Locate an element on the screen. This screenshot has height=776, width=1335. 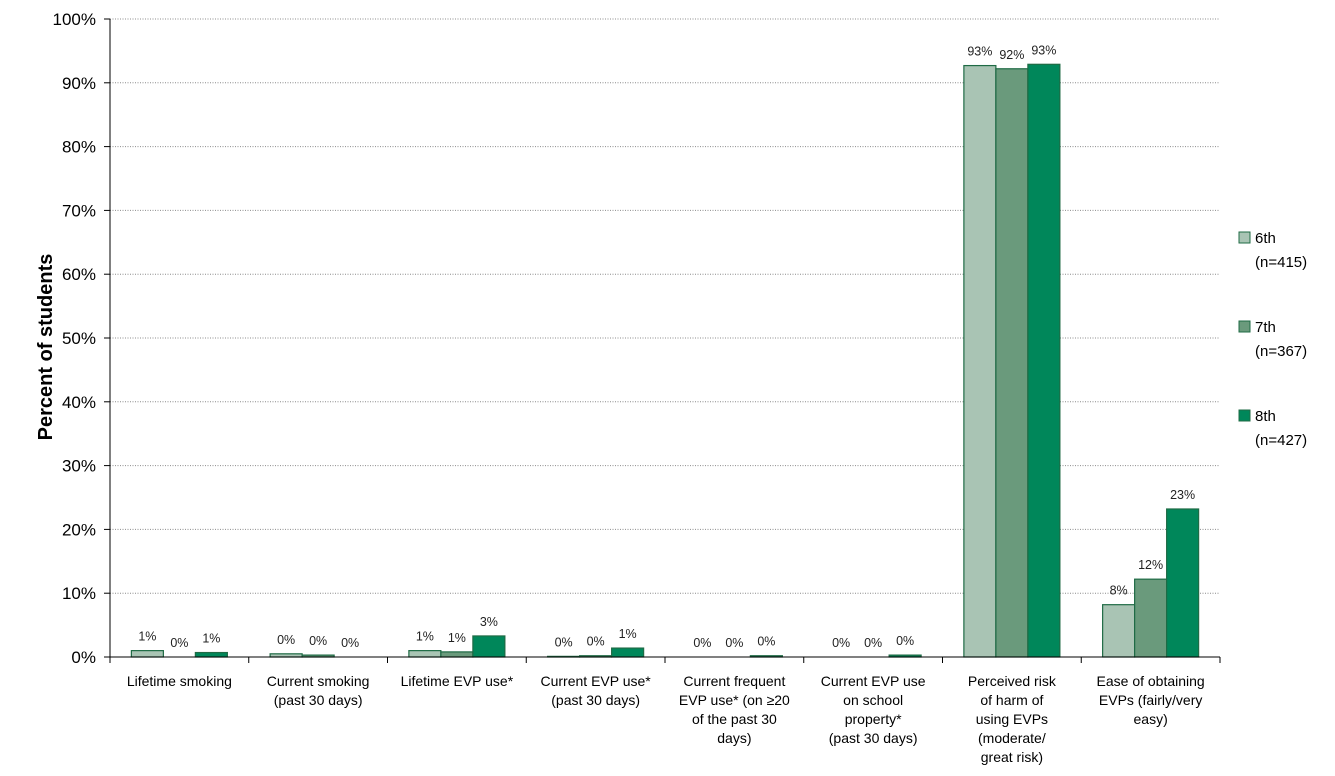
legend-label: 8th is located at coordinates (1265, 416).